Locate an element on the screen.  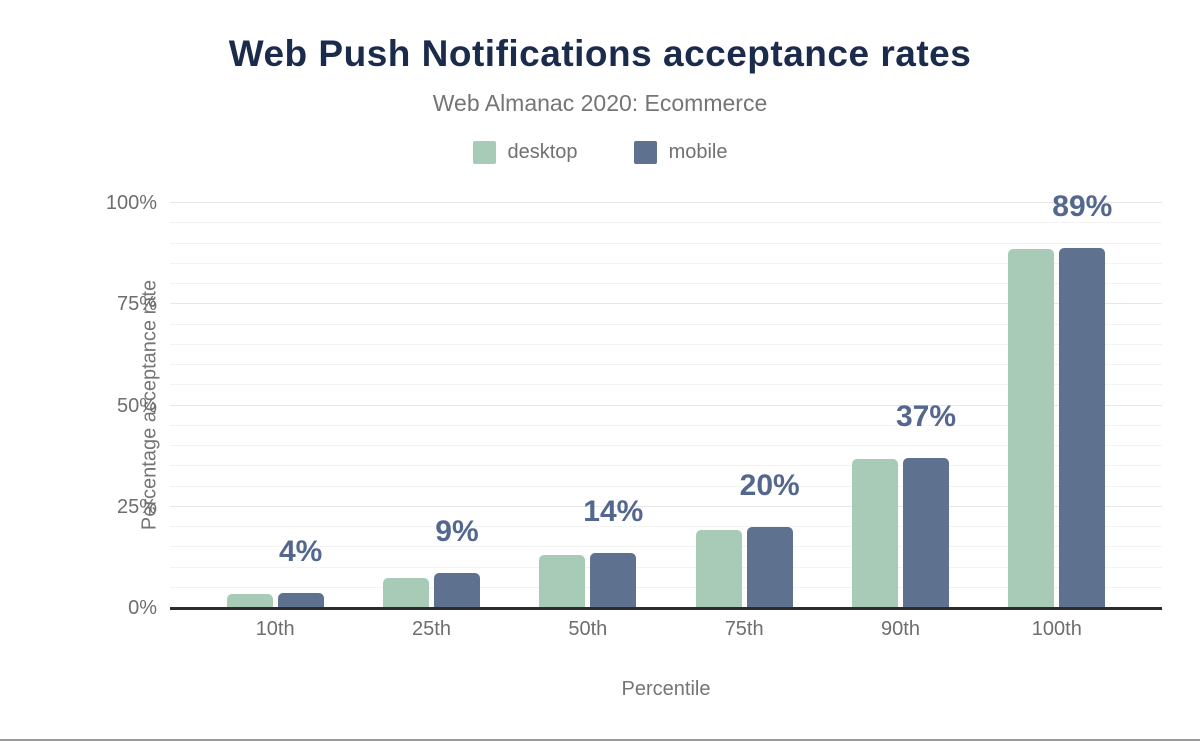
legend-item-desktop: desktop is located at coordinates (525, 152).